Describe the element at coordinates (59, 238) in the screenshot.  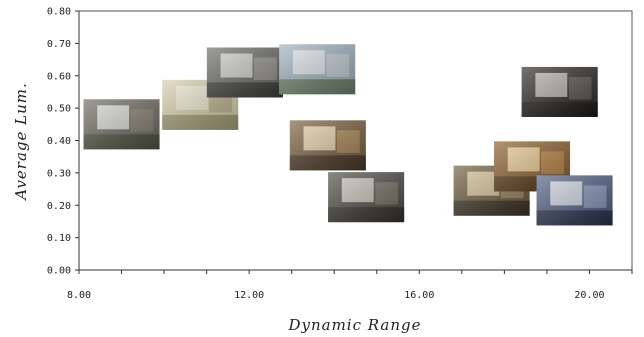
I see `y-tick-label: 0.10` at that location.